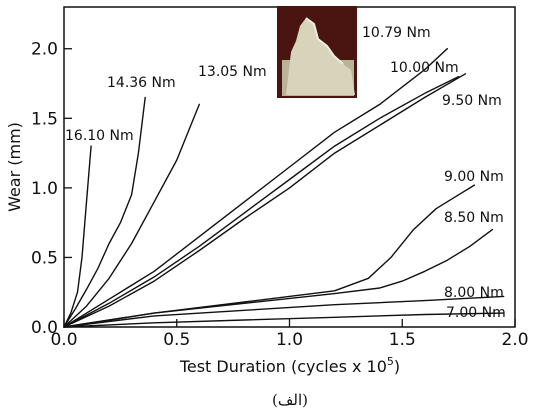 This screenshot has height=414, width=544. I want to click on y-tick-label: 2.0, so click(44, 50).